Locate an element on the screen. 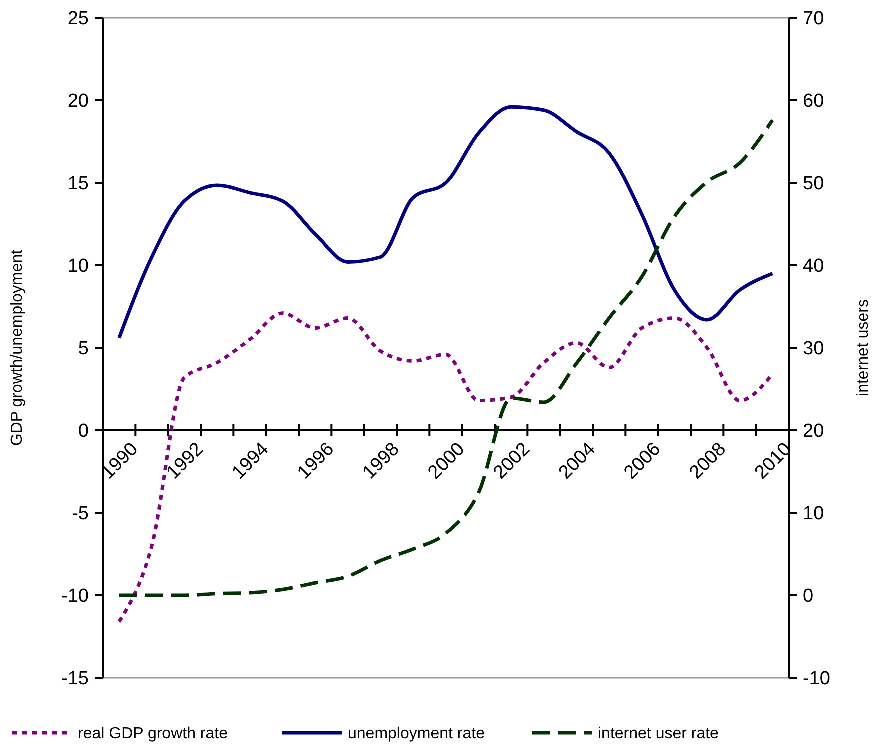  y2-tick-label: 10 is located at coordinates (813, 514).